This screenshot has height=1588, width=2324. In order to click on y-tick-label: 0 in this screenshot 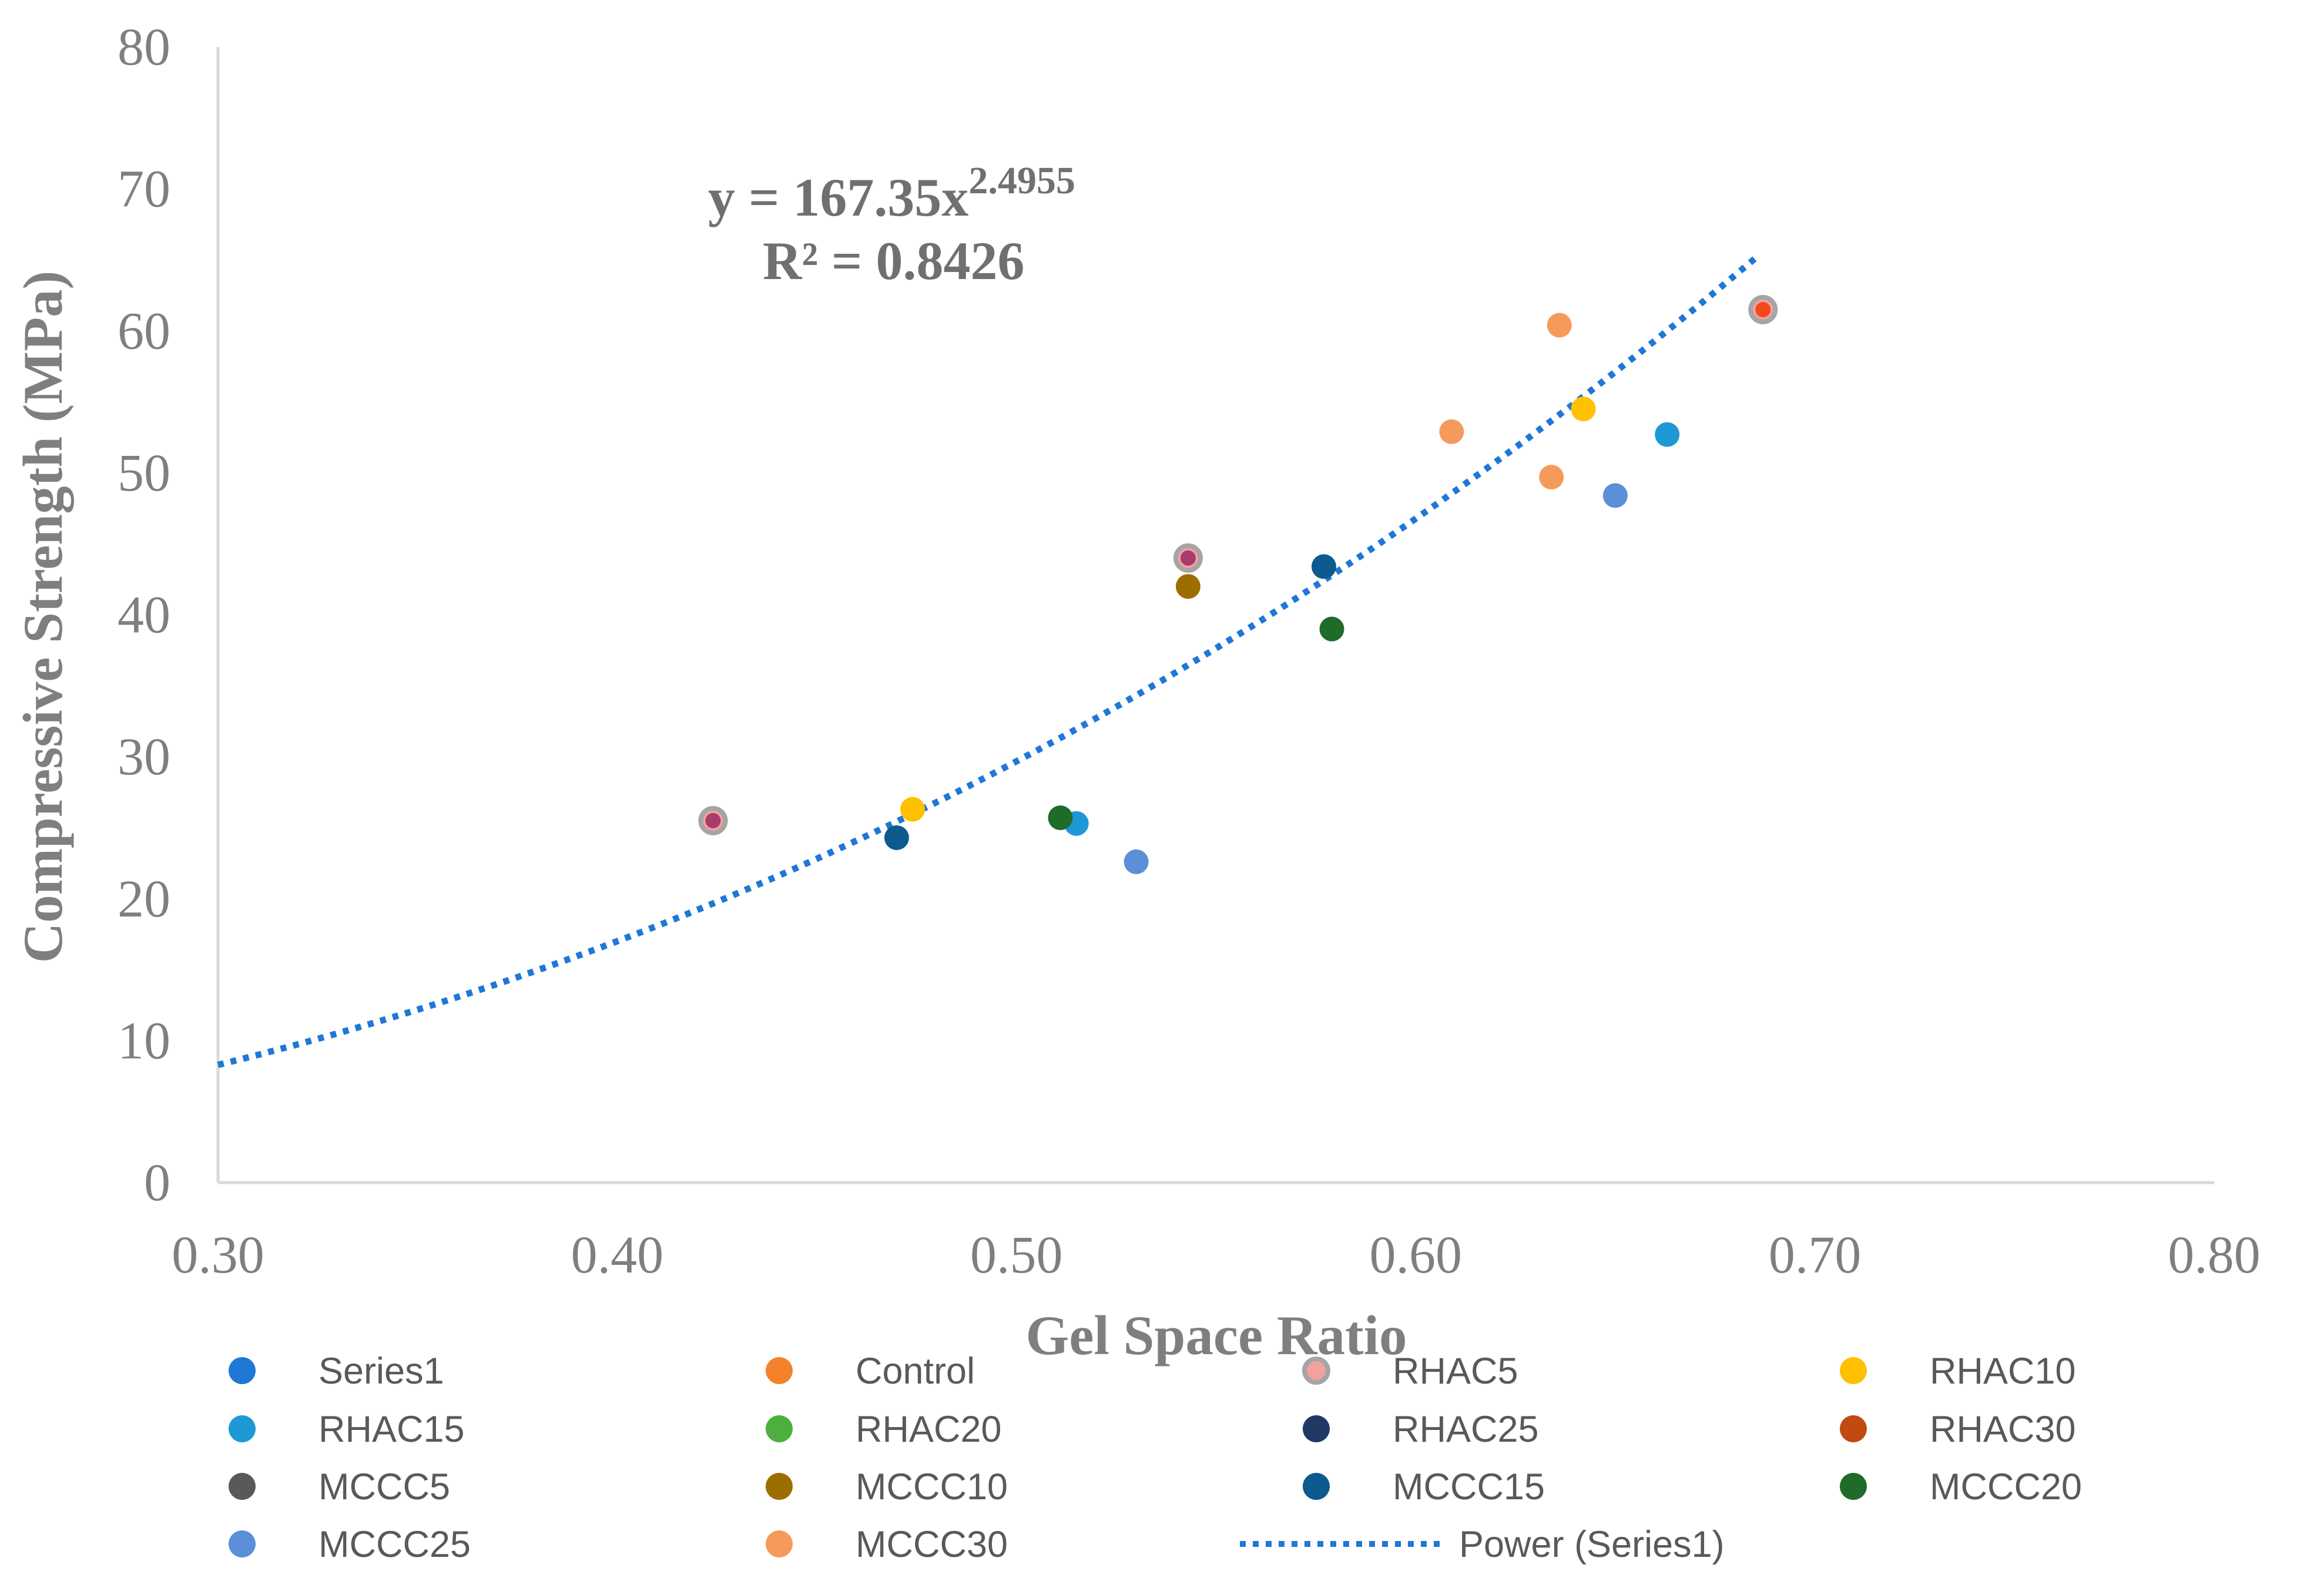, I will do `click(157, 1183)`.